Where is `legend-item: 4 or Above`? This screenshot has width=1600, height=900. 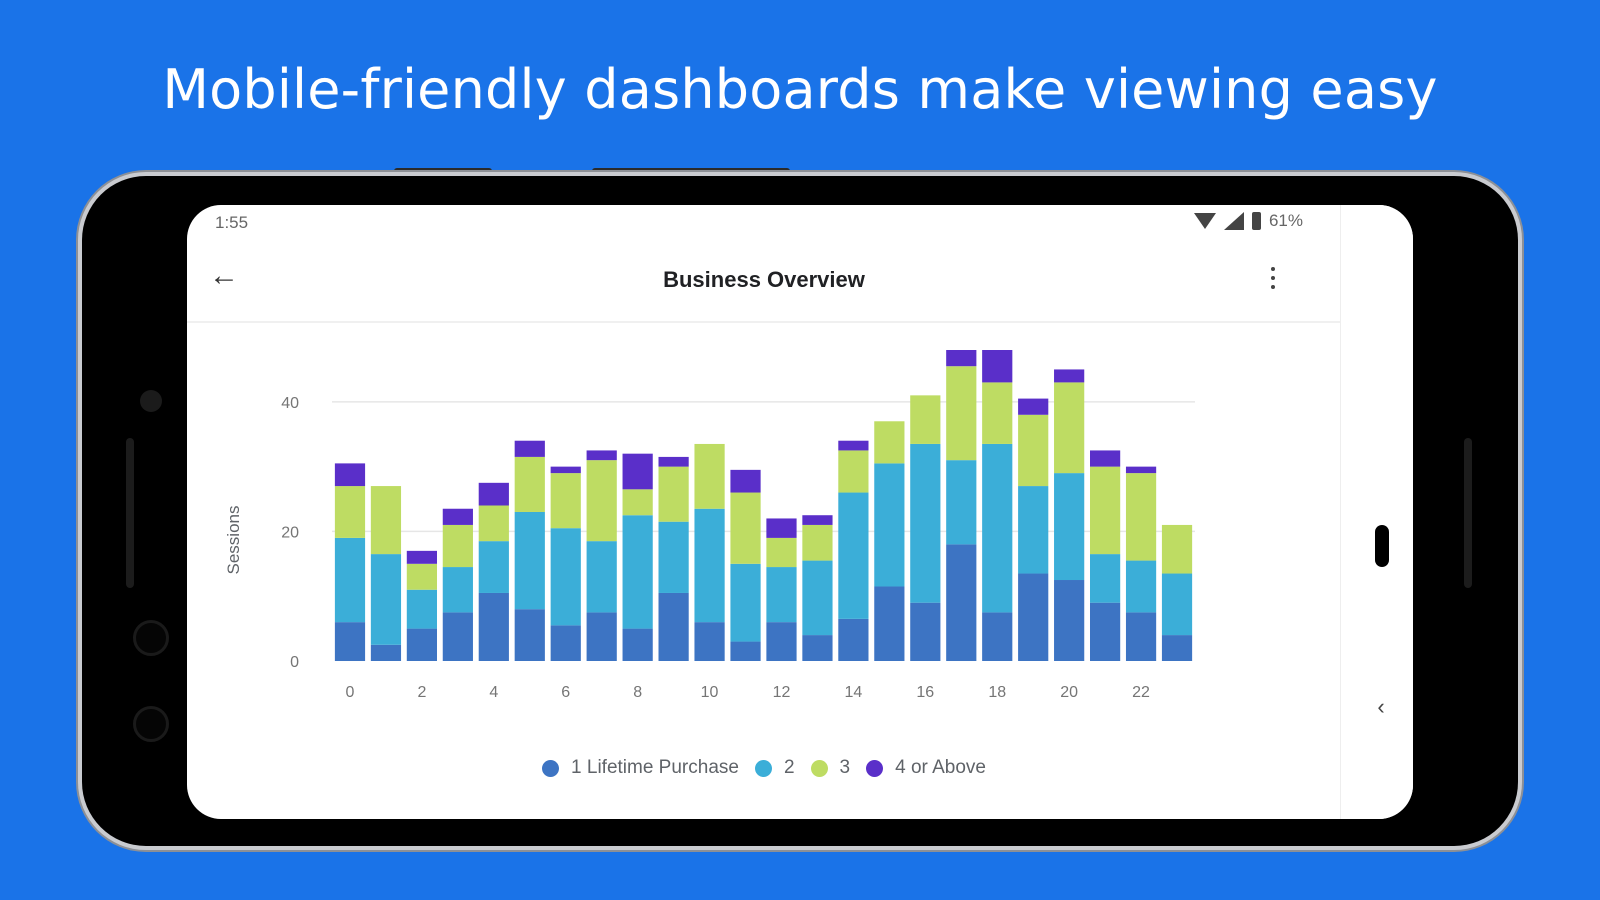
legend-item: 4 or Above is located at coordinates (926, 768).